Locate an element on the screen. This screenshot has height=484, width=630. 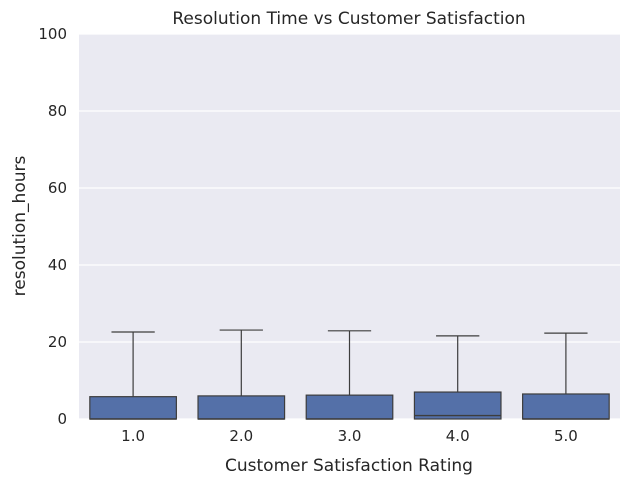
y-tick-label: 80 is located at coordinates (57, 111).